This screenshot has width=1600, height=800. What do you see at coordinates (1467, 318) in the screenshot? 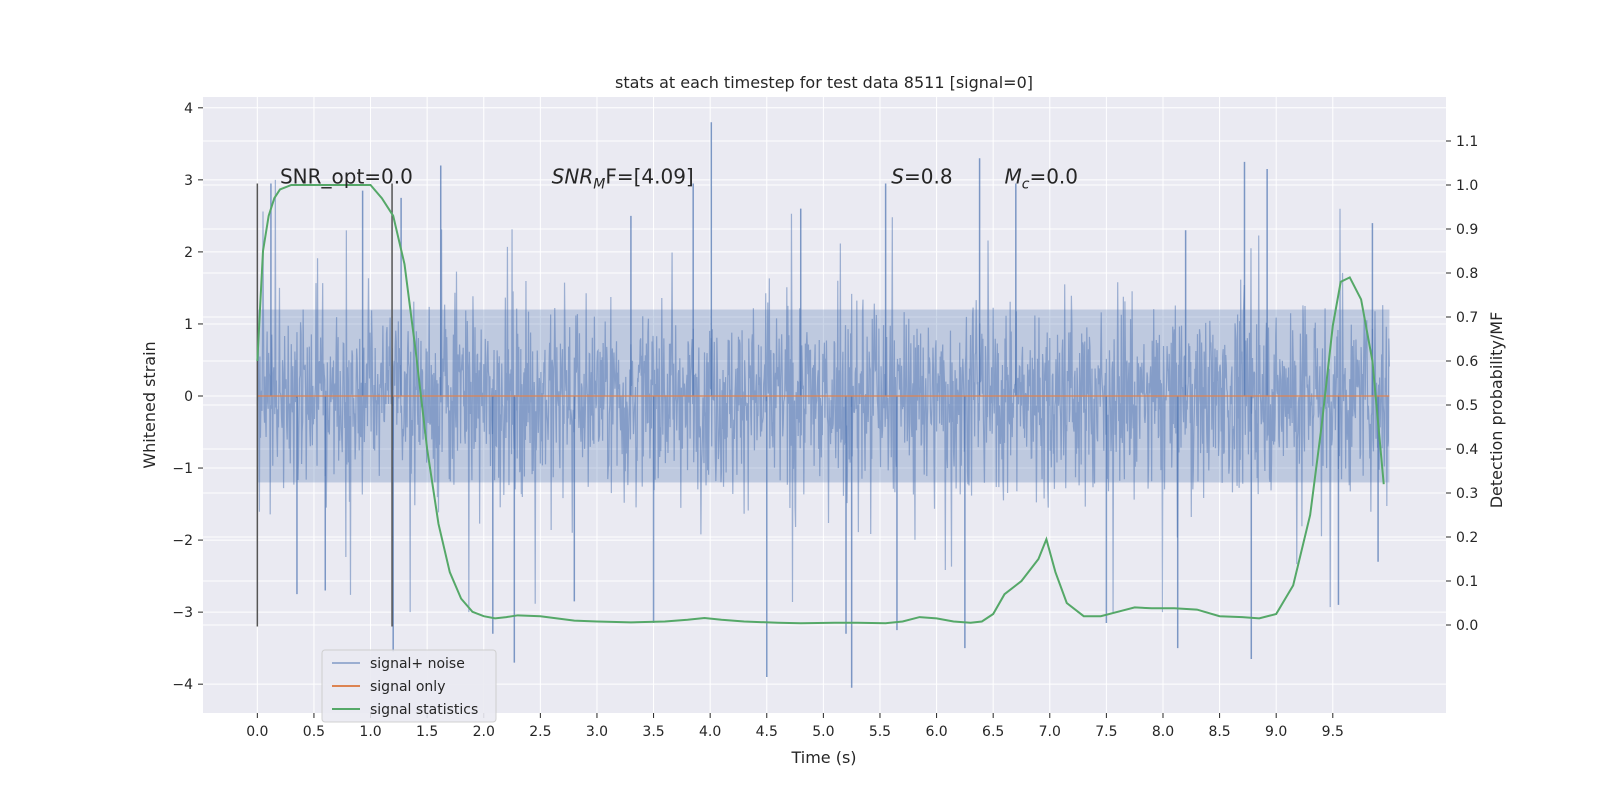
I see `y-right-tick-label: 0.7` at bounding box center [1467, 318].